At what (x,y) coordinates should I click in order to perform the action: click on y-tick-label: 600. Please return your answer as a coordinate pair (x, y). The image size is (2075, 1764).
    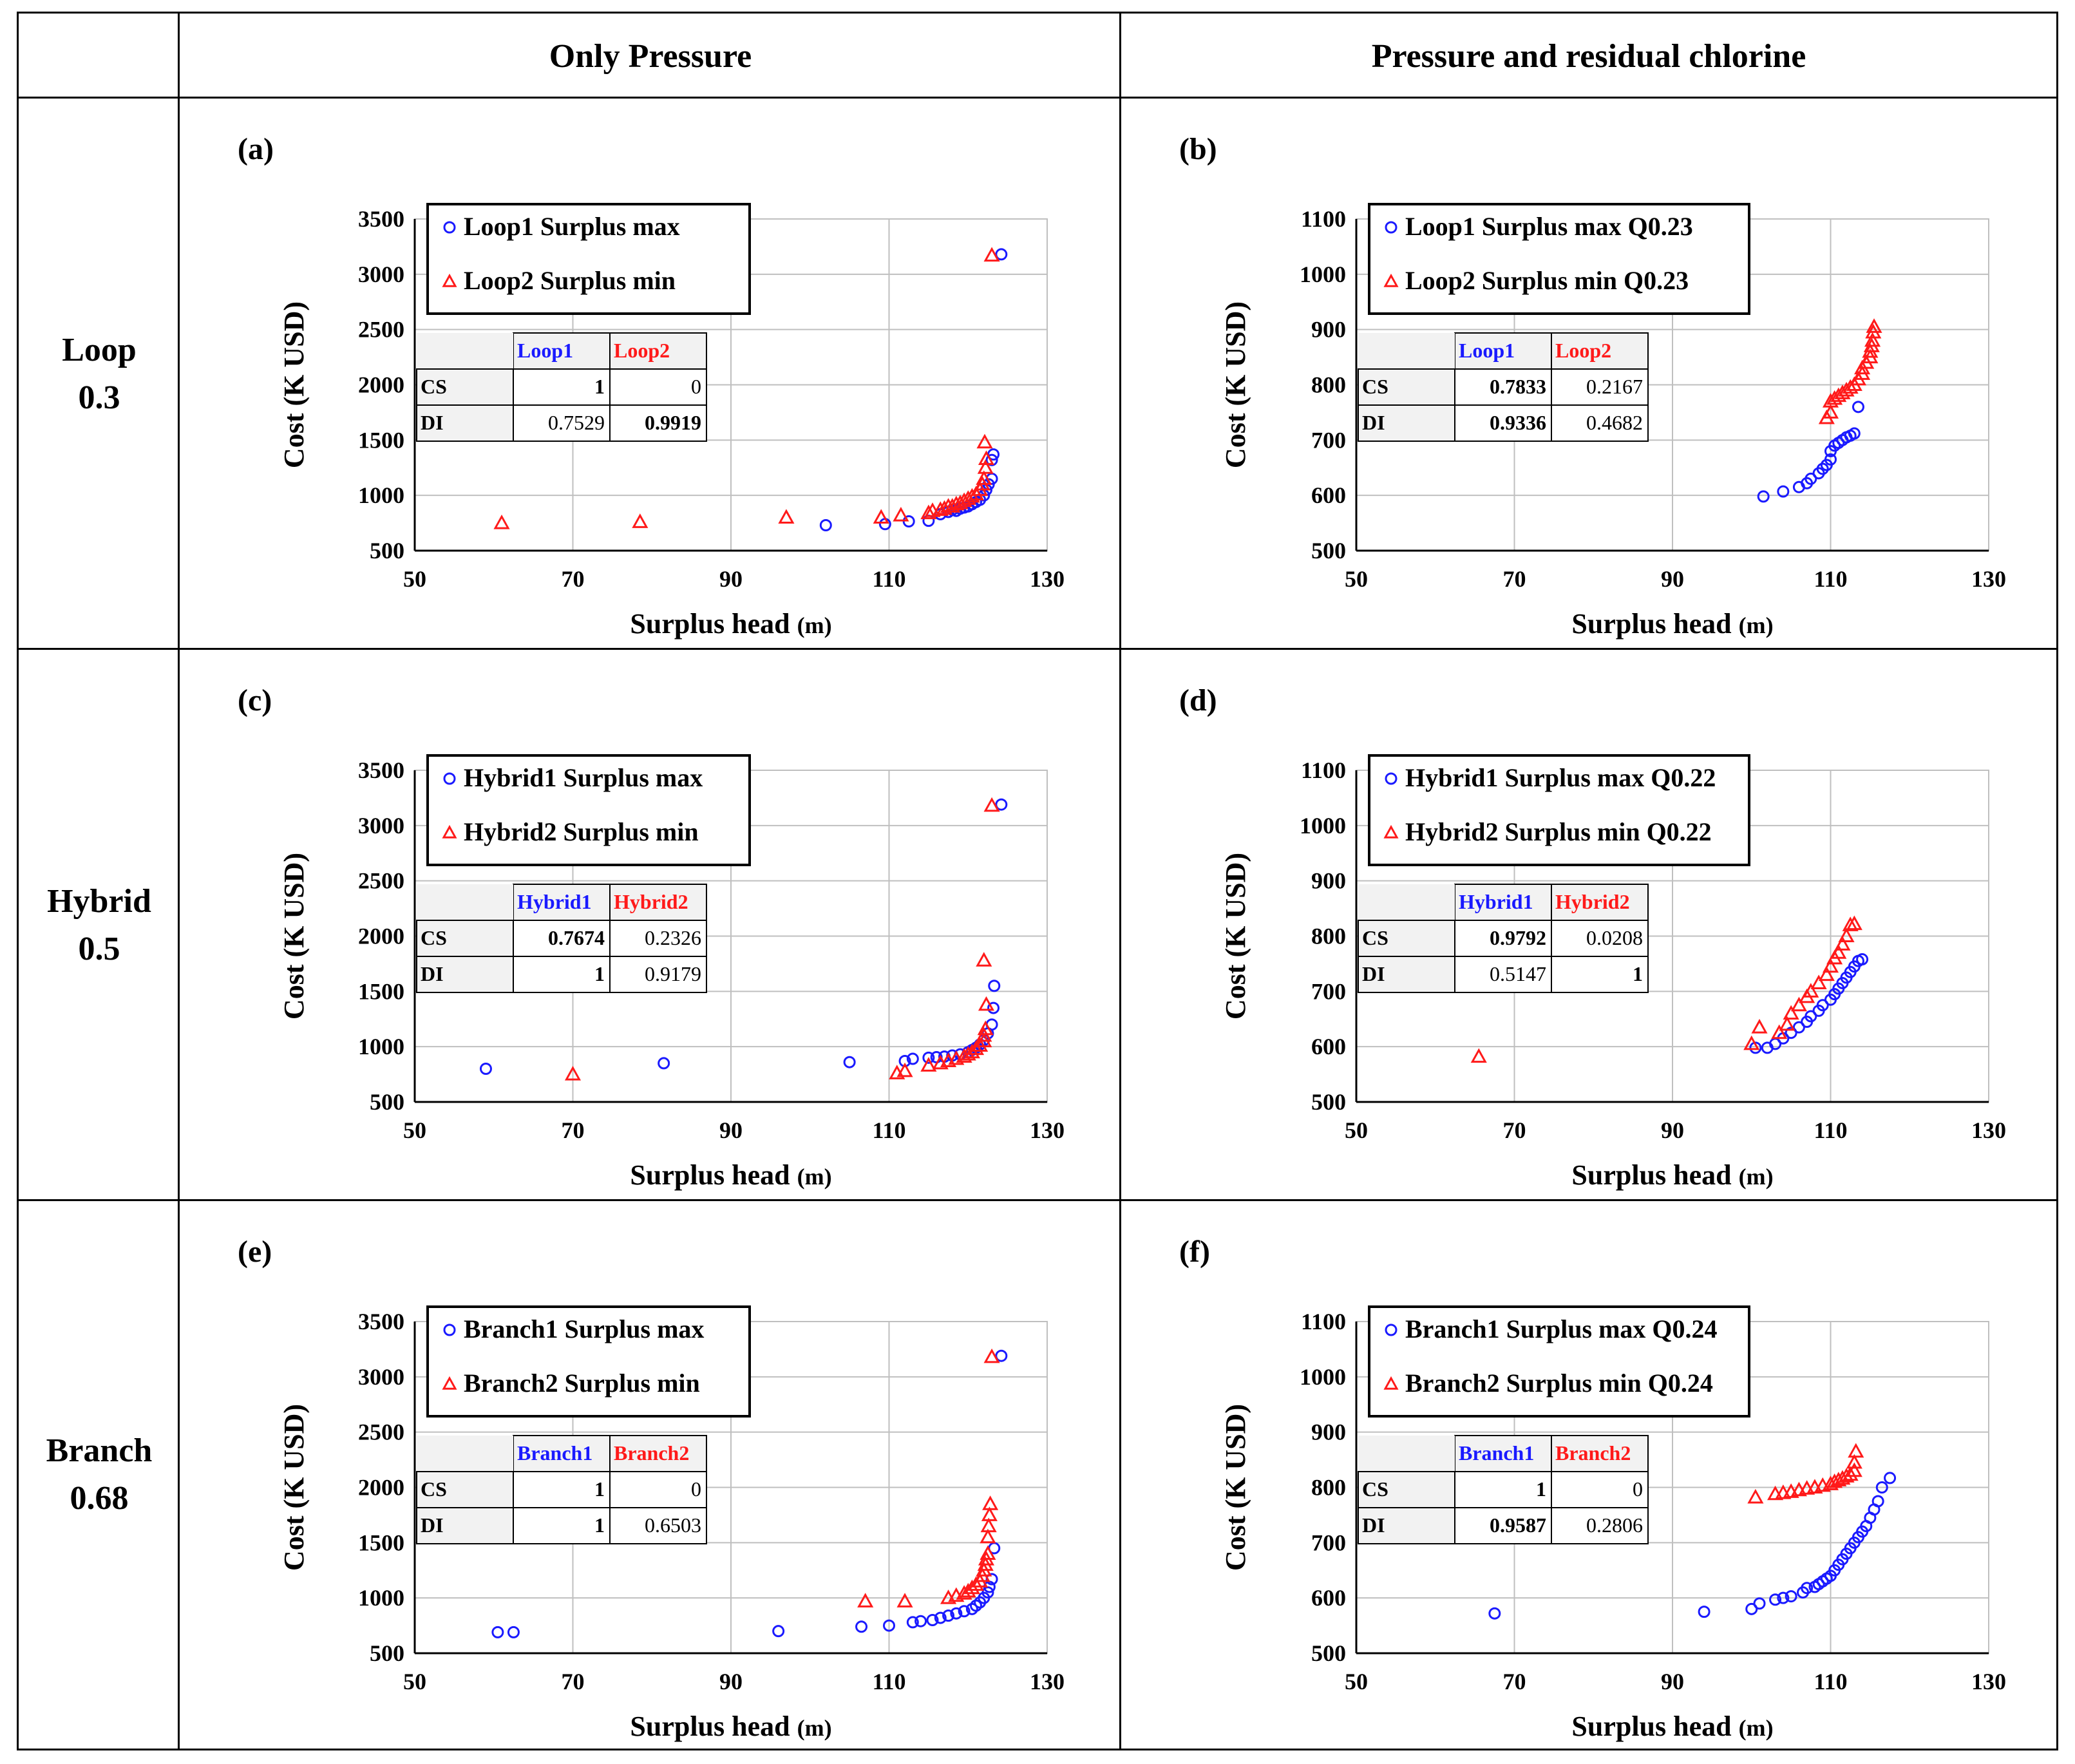
    Looking at the image, I should click on (1328, 1598).